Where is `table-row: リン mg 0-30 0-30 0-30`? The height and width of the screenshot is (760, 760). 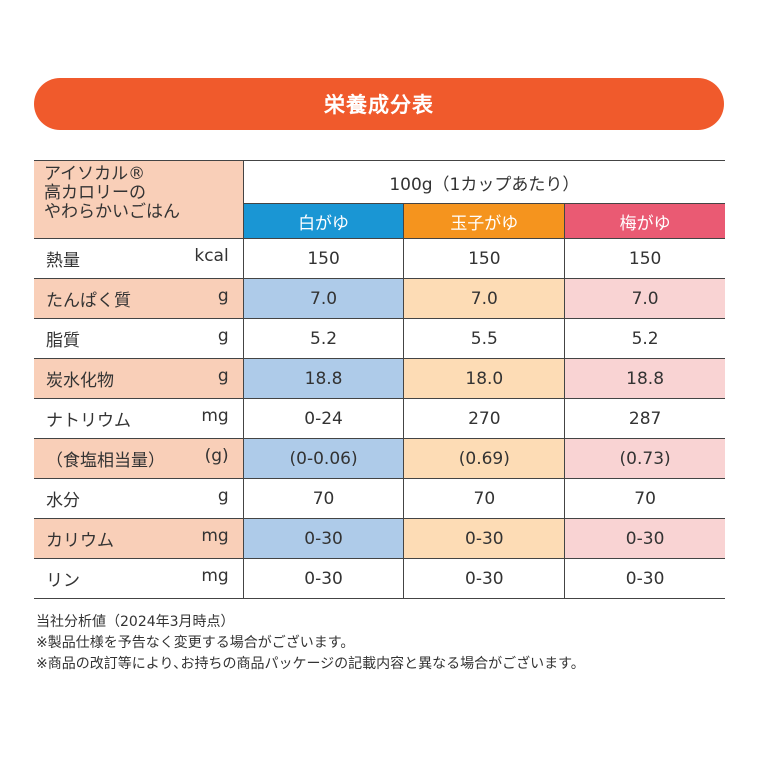 table-row: リン mg 0-30 0-30 0-30 is located at coordinates (379, 578).